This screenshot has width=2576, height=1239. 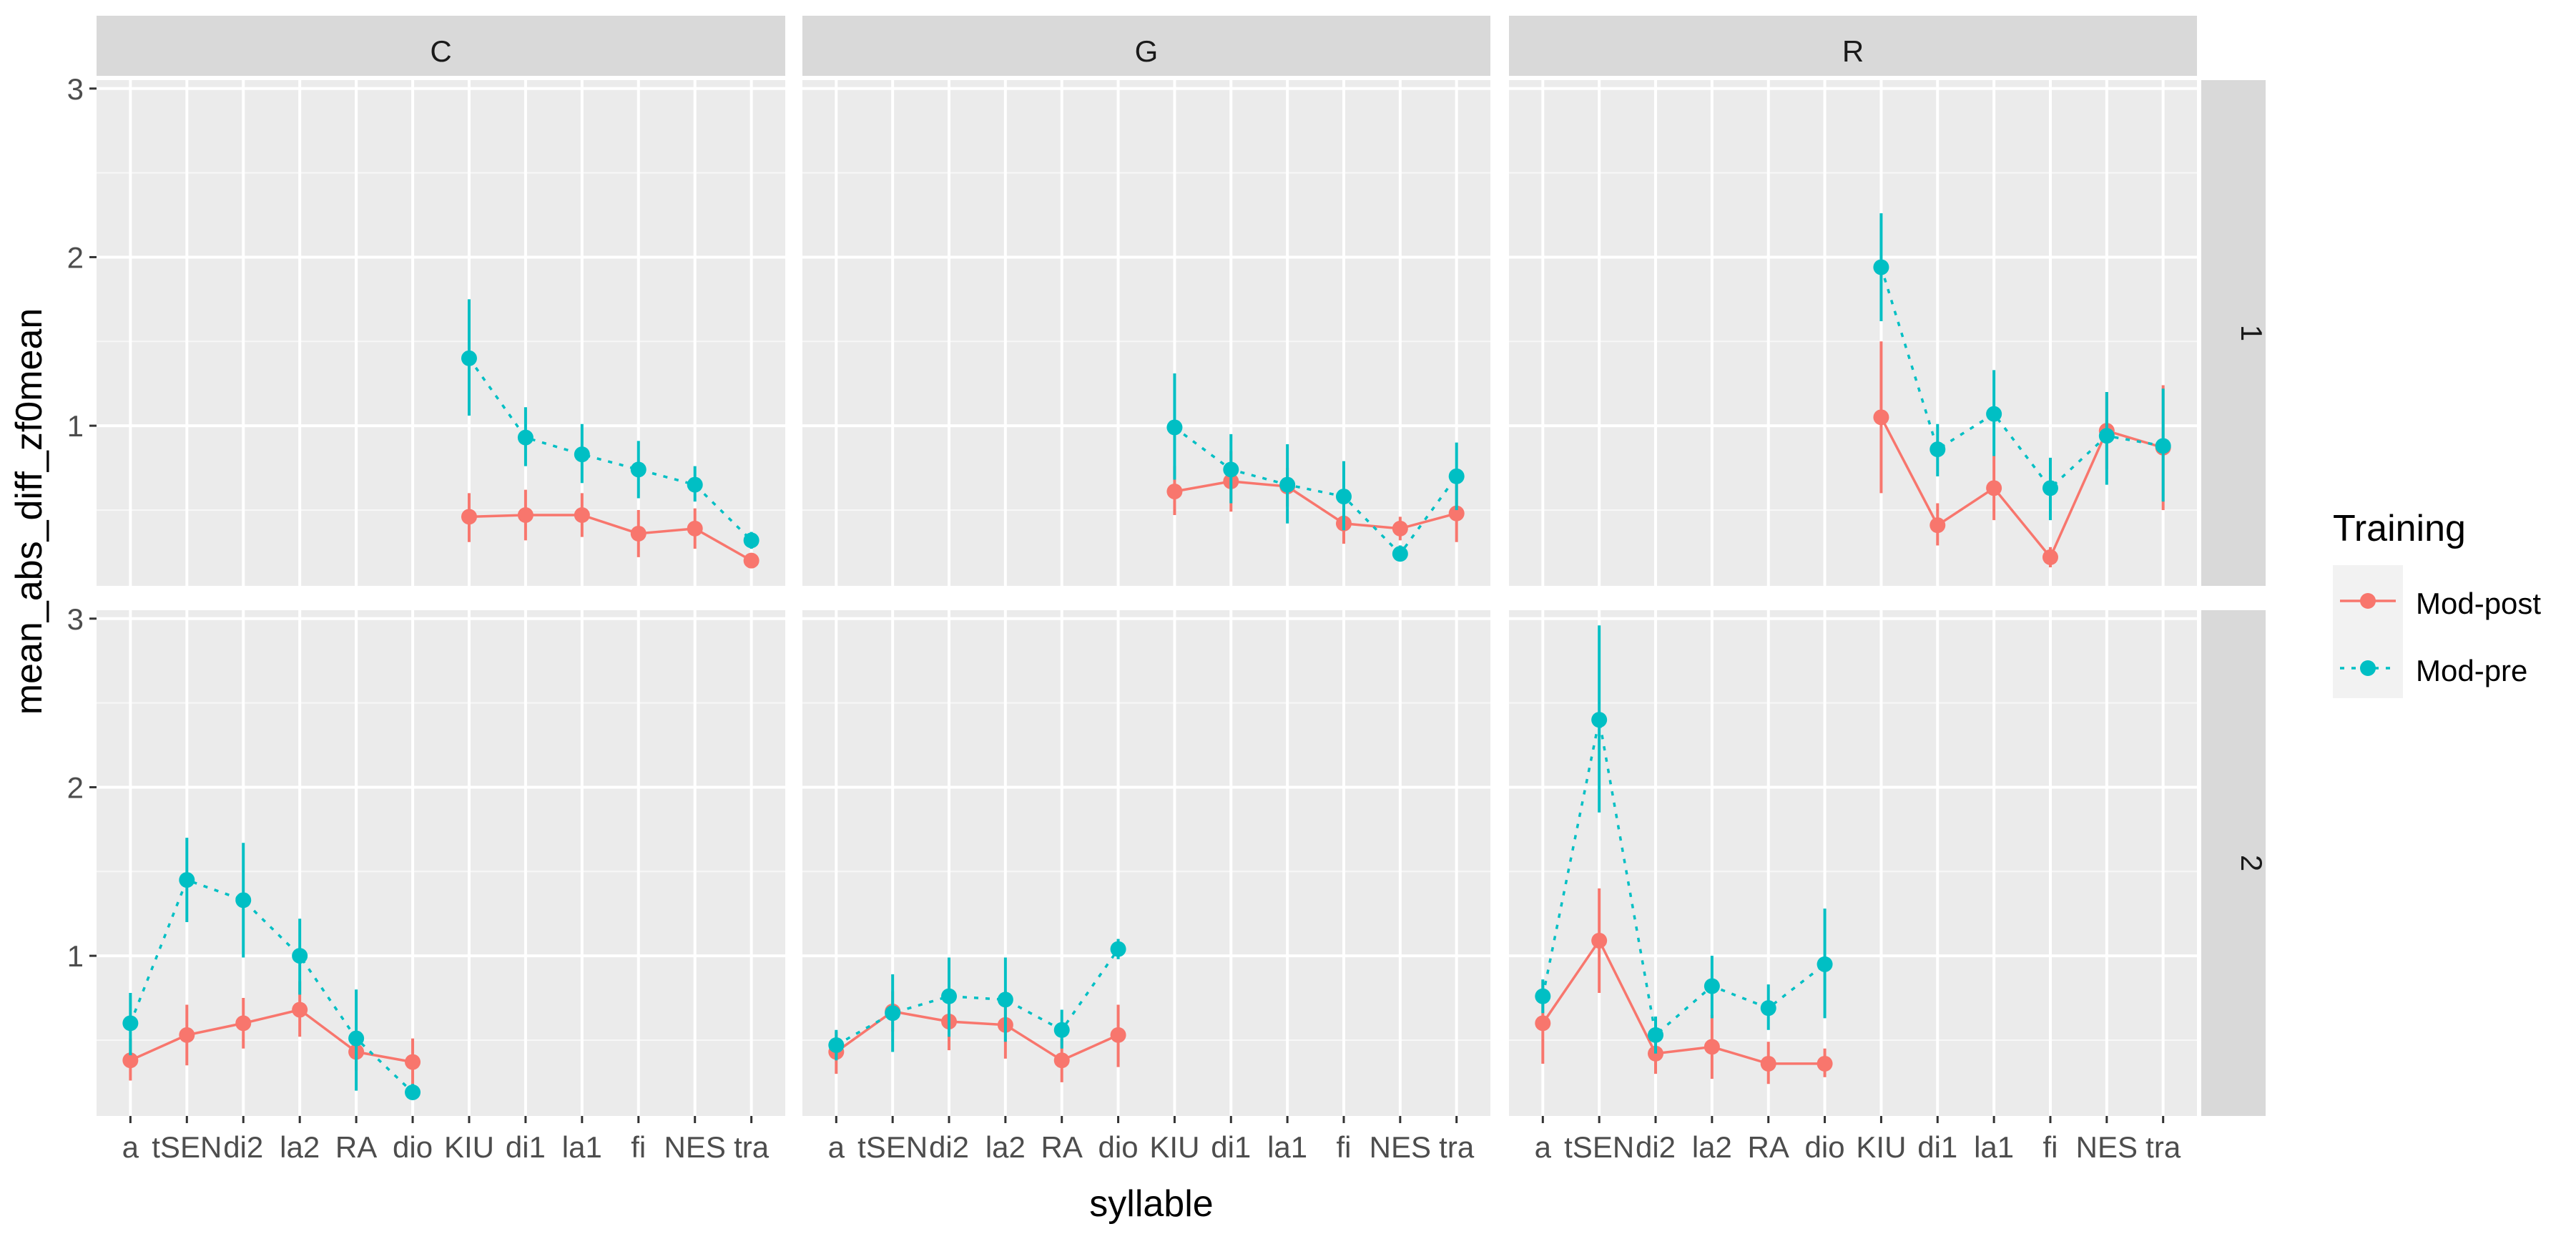 What do you see at coordinates (75, 426) in the screenshot?
I see `y-tick-label: 1` at bounding box center [75, 426].